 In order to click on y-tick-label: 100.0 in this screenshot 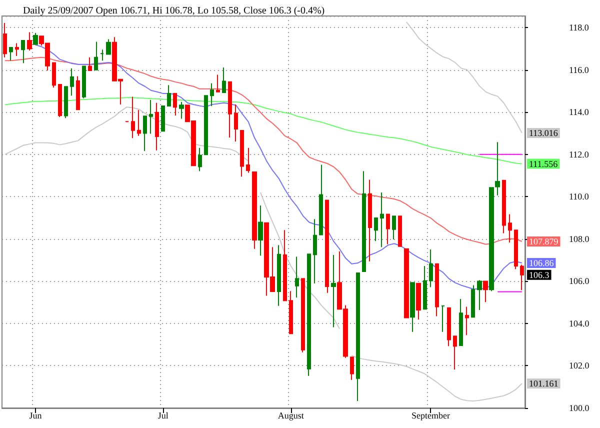, I will do `click(579, 408)`.